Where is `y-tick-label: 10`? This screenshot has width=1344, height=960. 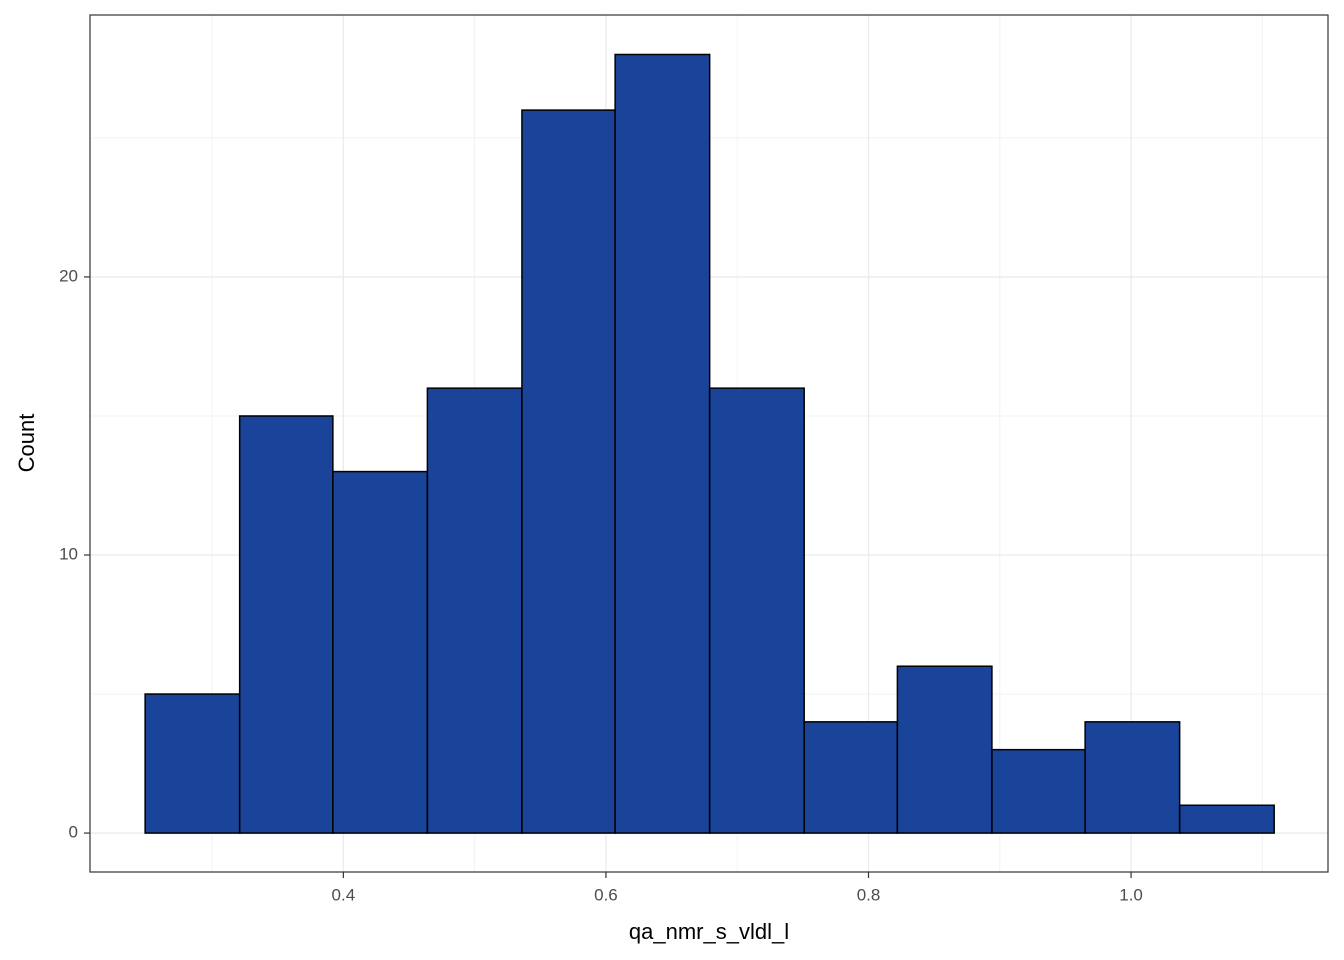
y-tick-label: 10 is located at coordinates (68, 553).